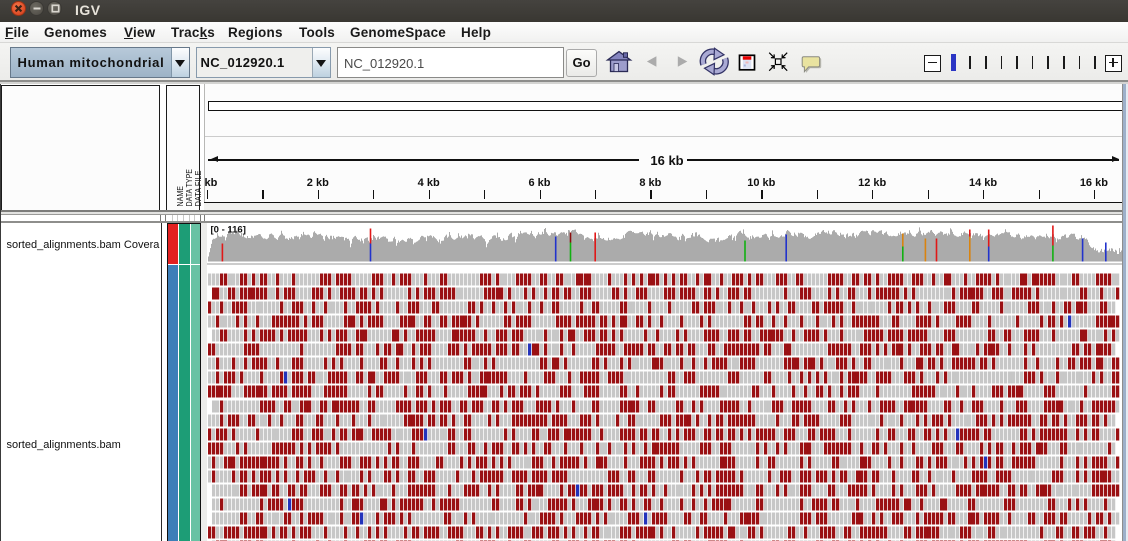 The height and width of the screenshot is (541, 1128). What do you see at coordinates (189, 187) in the screenshot?
I see `svg-text: DATA TYPE` at bounding box center [189, 187].